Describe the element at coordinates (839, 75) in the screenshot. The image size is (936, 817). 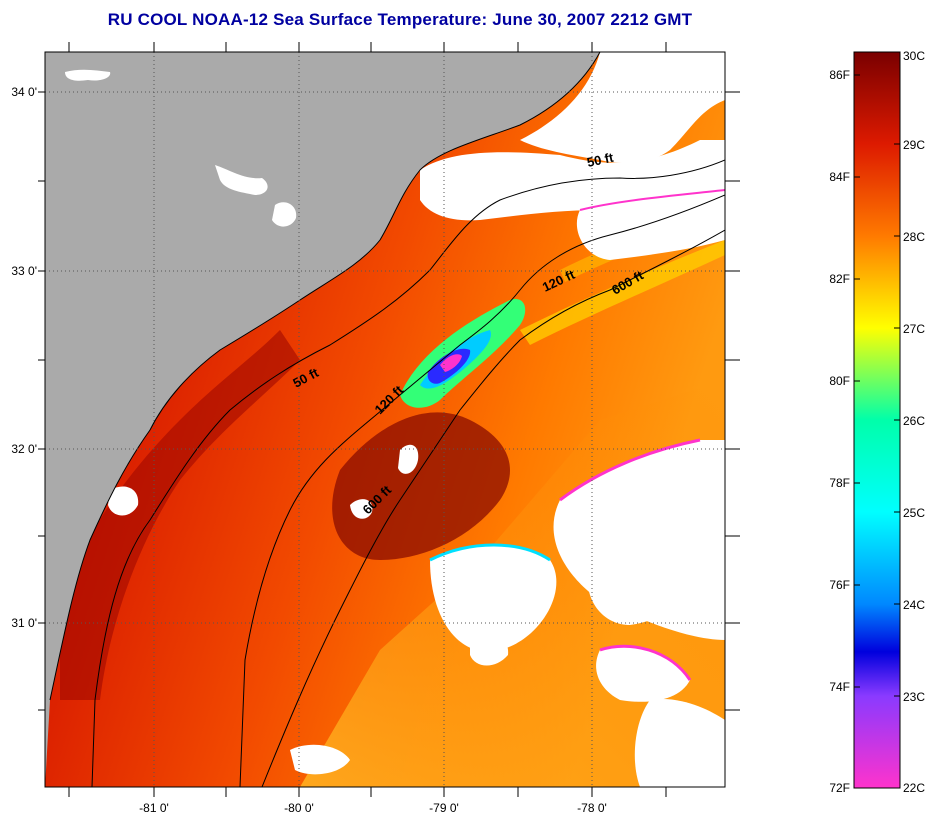
I see `colorbar-f-label: 86F` at that location.